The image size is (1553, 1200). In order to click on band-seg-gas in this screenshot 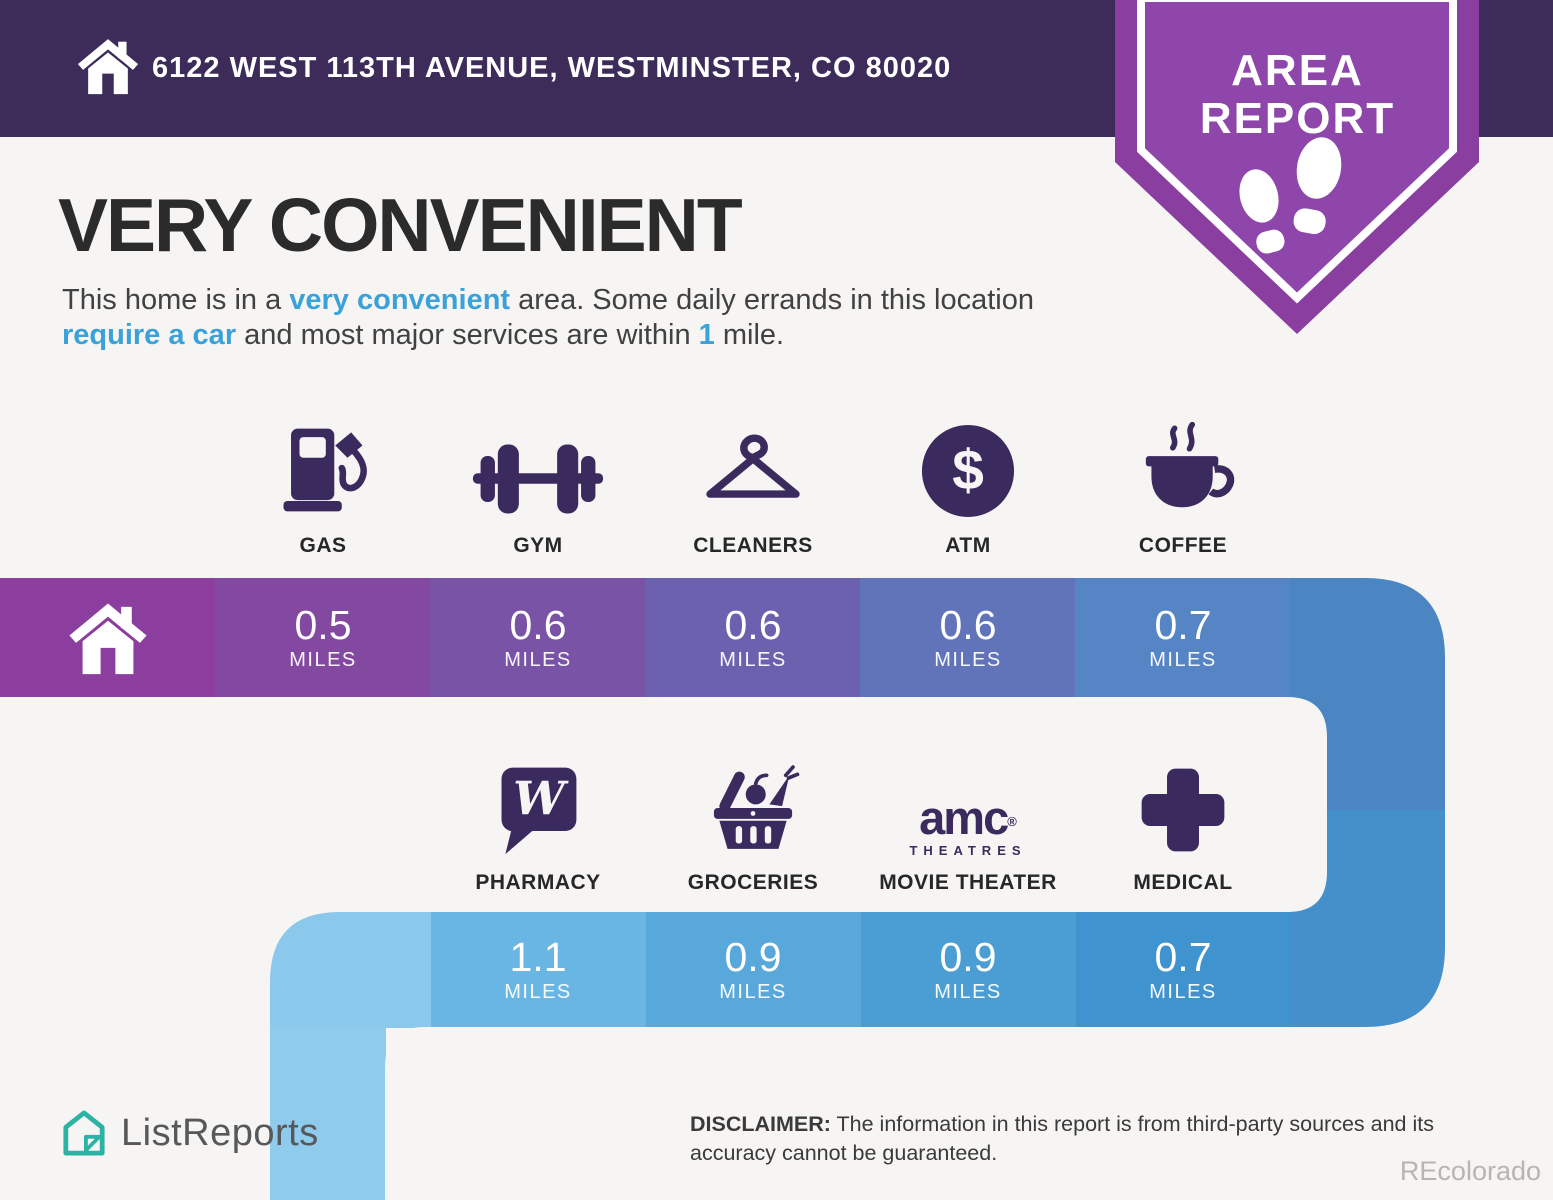, I will do `click(323, 638)`.